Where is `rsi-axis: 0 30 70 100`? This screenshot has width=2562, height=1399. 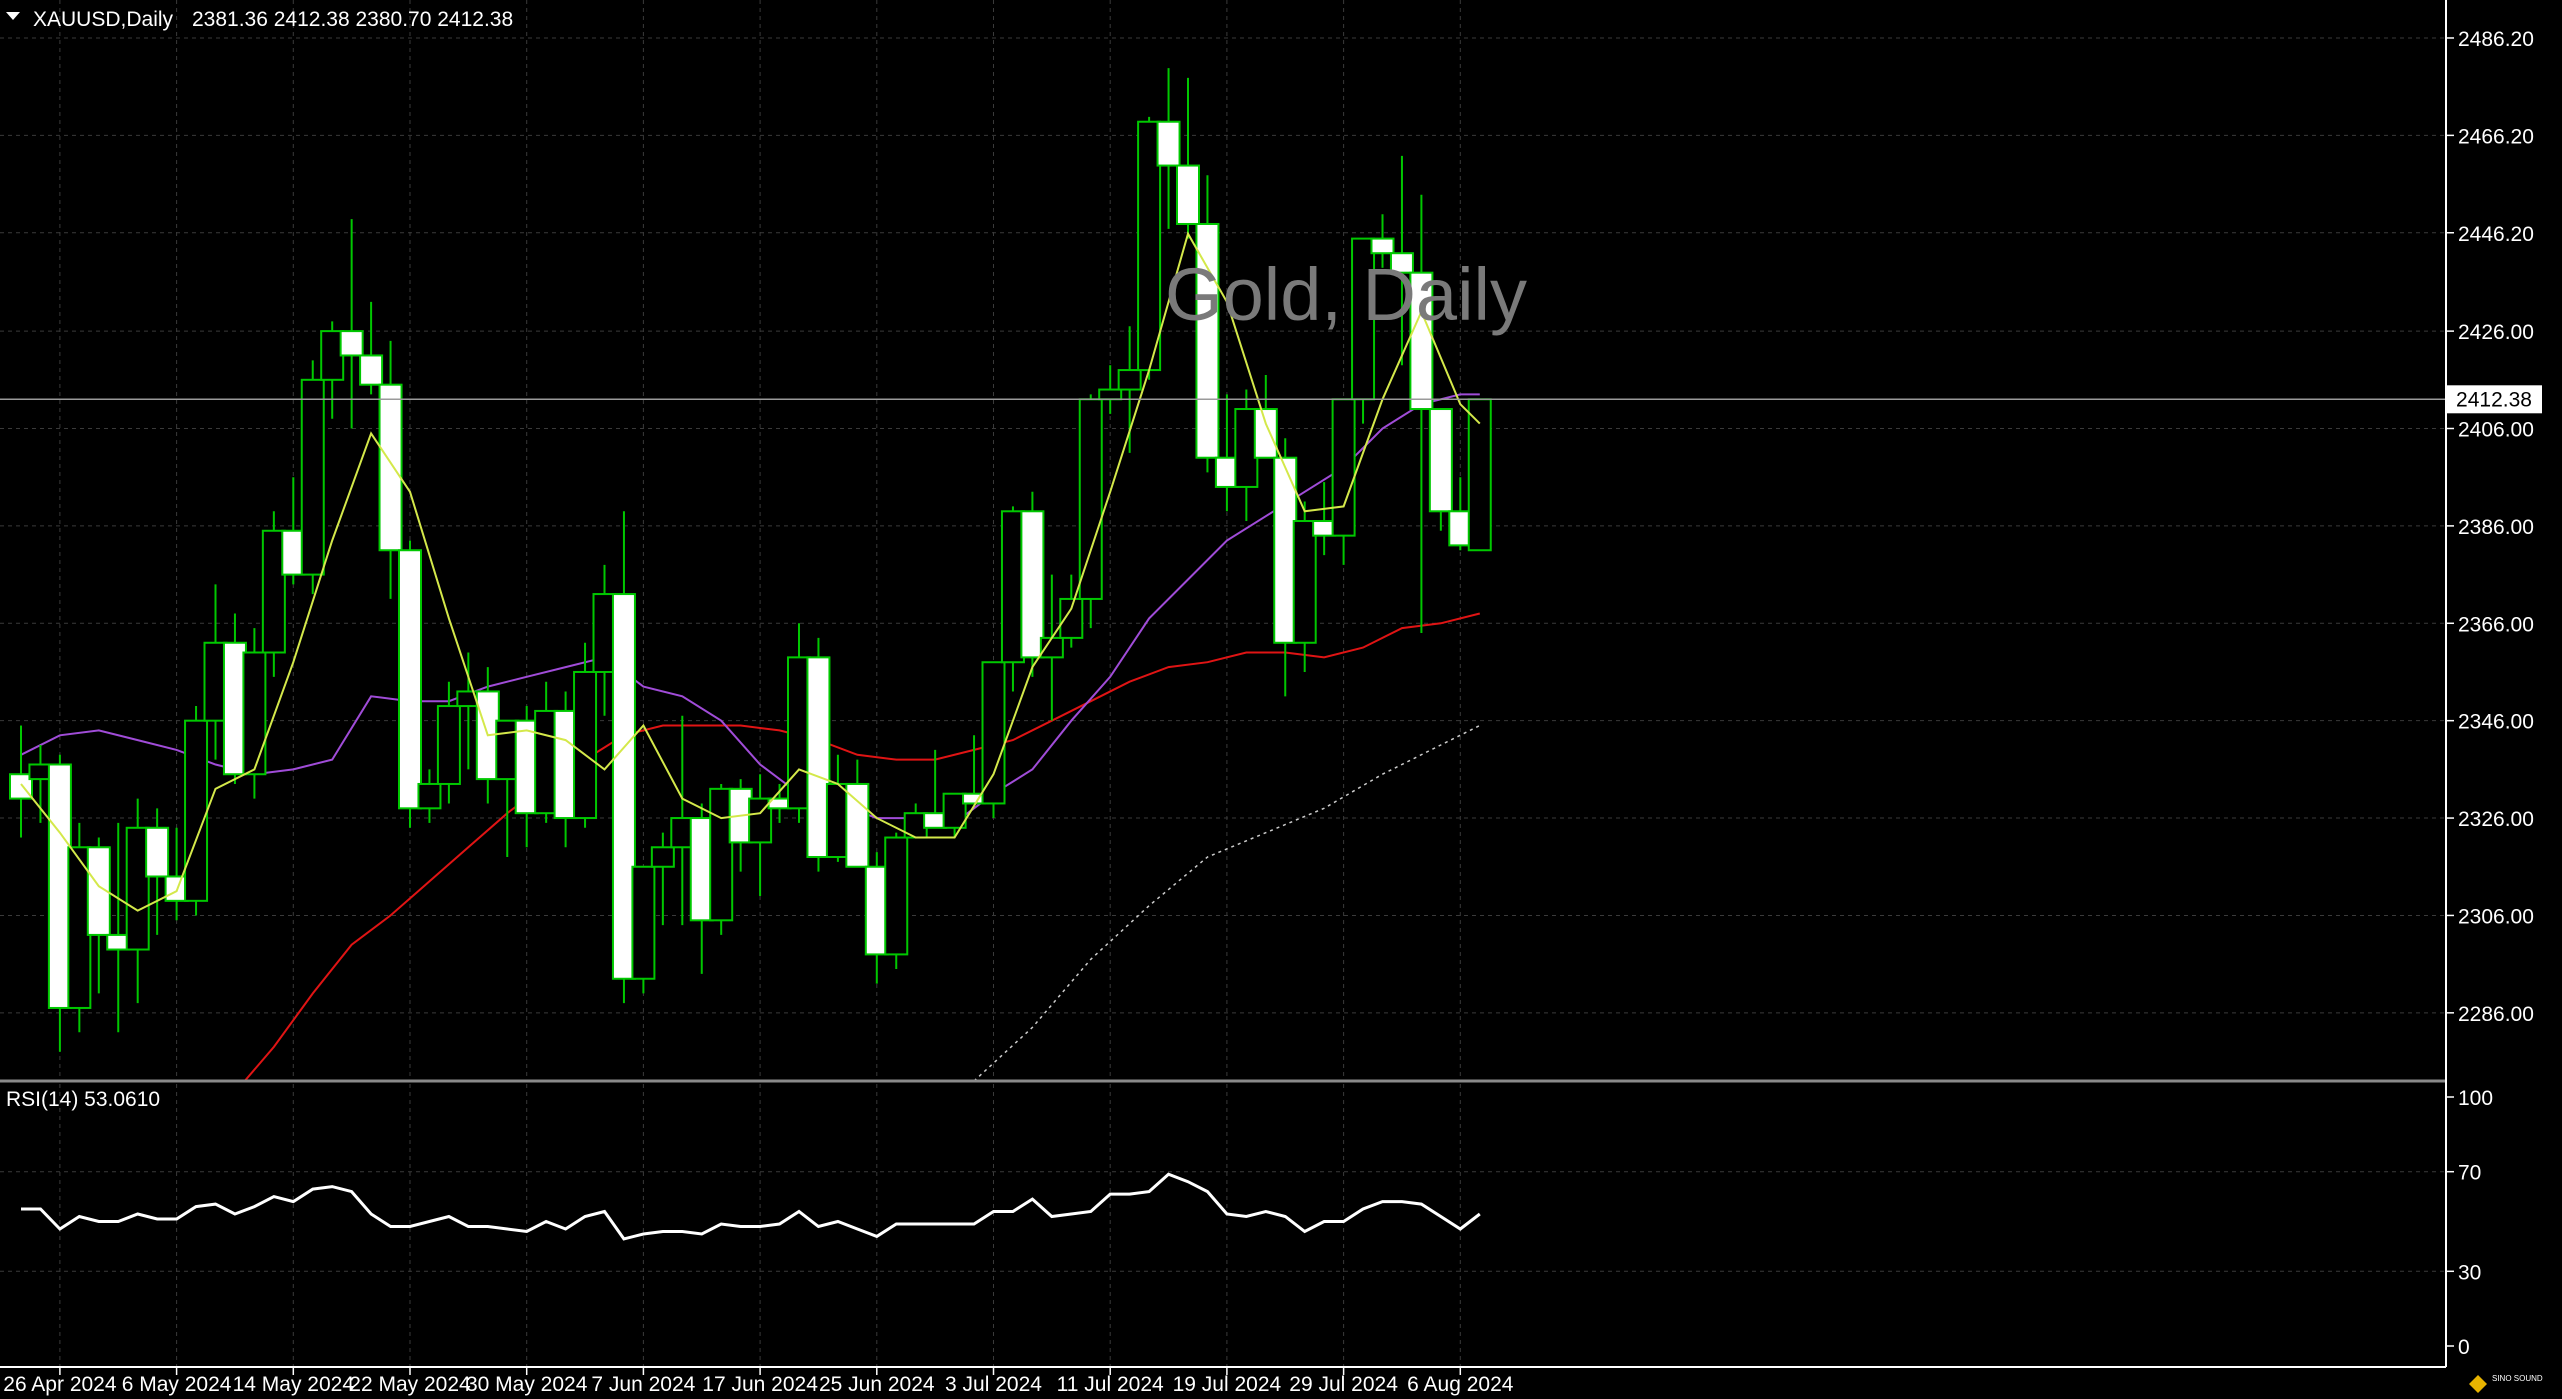 rsi-axis: 0 30 70 100 is located at coordinates (2469, 1223).